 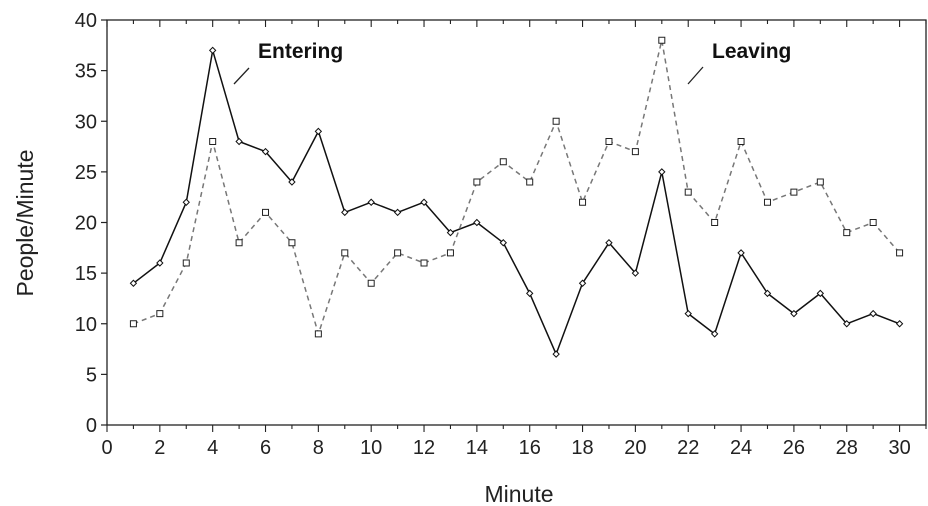 I want to click on x-tick-label: 24, so click(x=741, y=448).